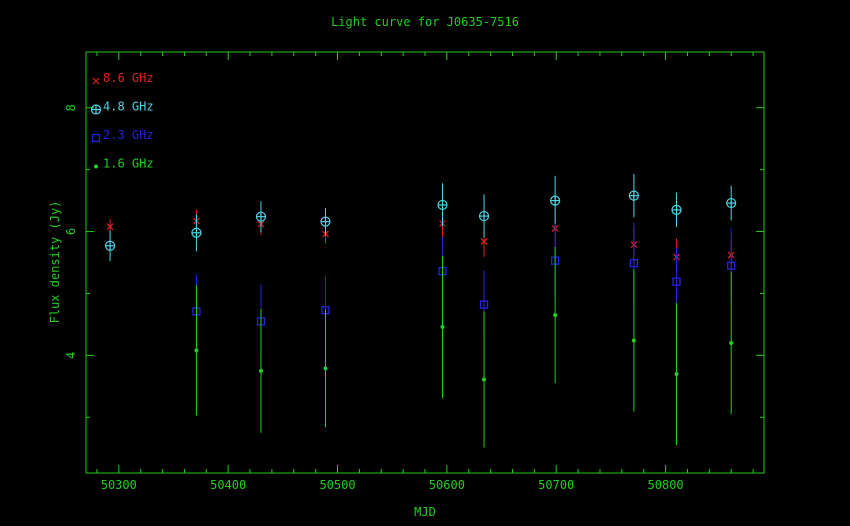  I want to click on x-axis-label: MJD, so click(425, 512).